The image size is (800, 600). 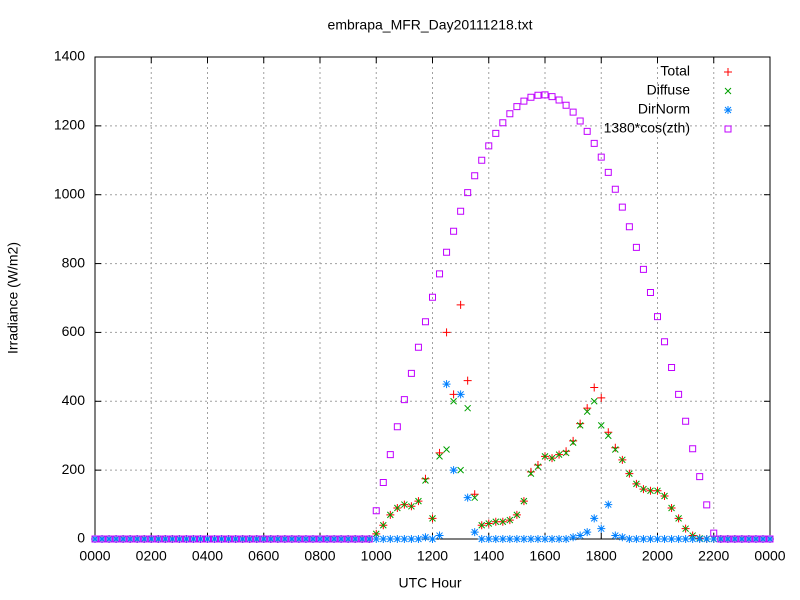 What do you see at coordinates (69, 125) in the screenshot?
I see `y-tick-label: 1200` at bounding box center [69, 125].